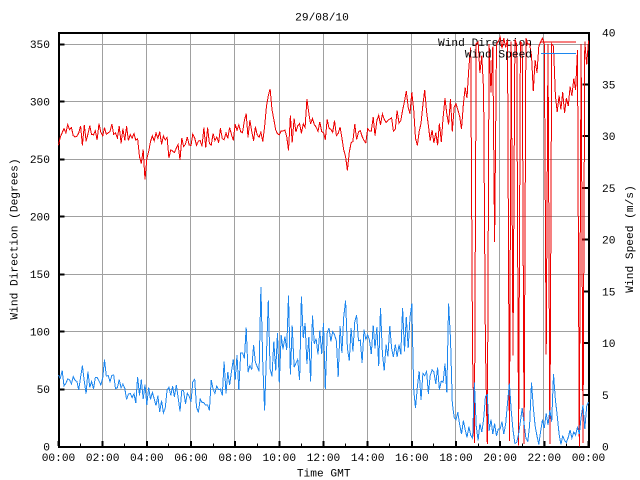 Image resolution: width=640 pixels, height=480 pixels. I want to click on svg-text: 20:00, so click(500, 459).